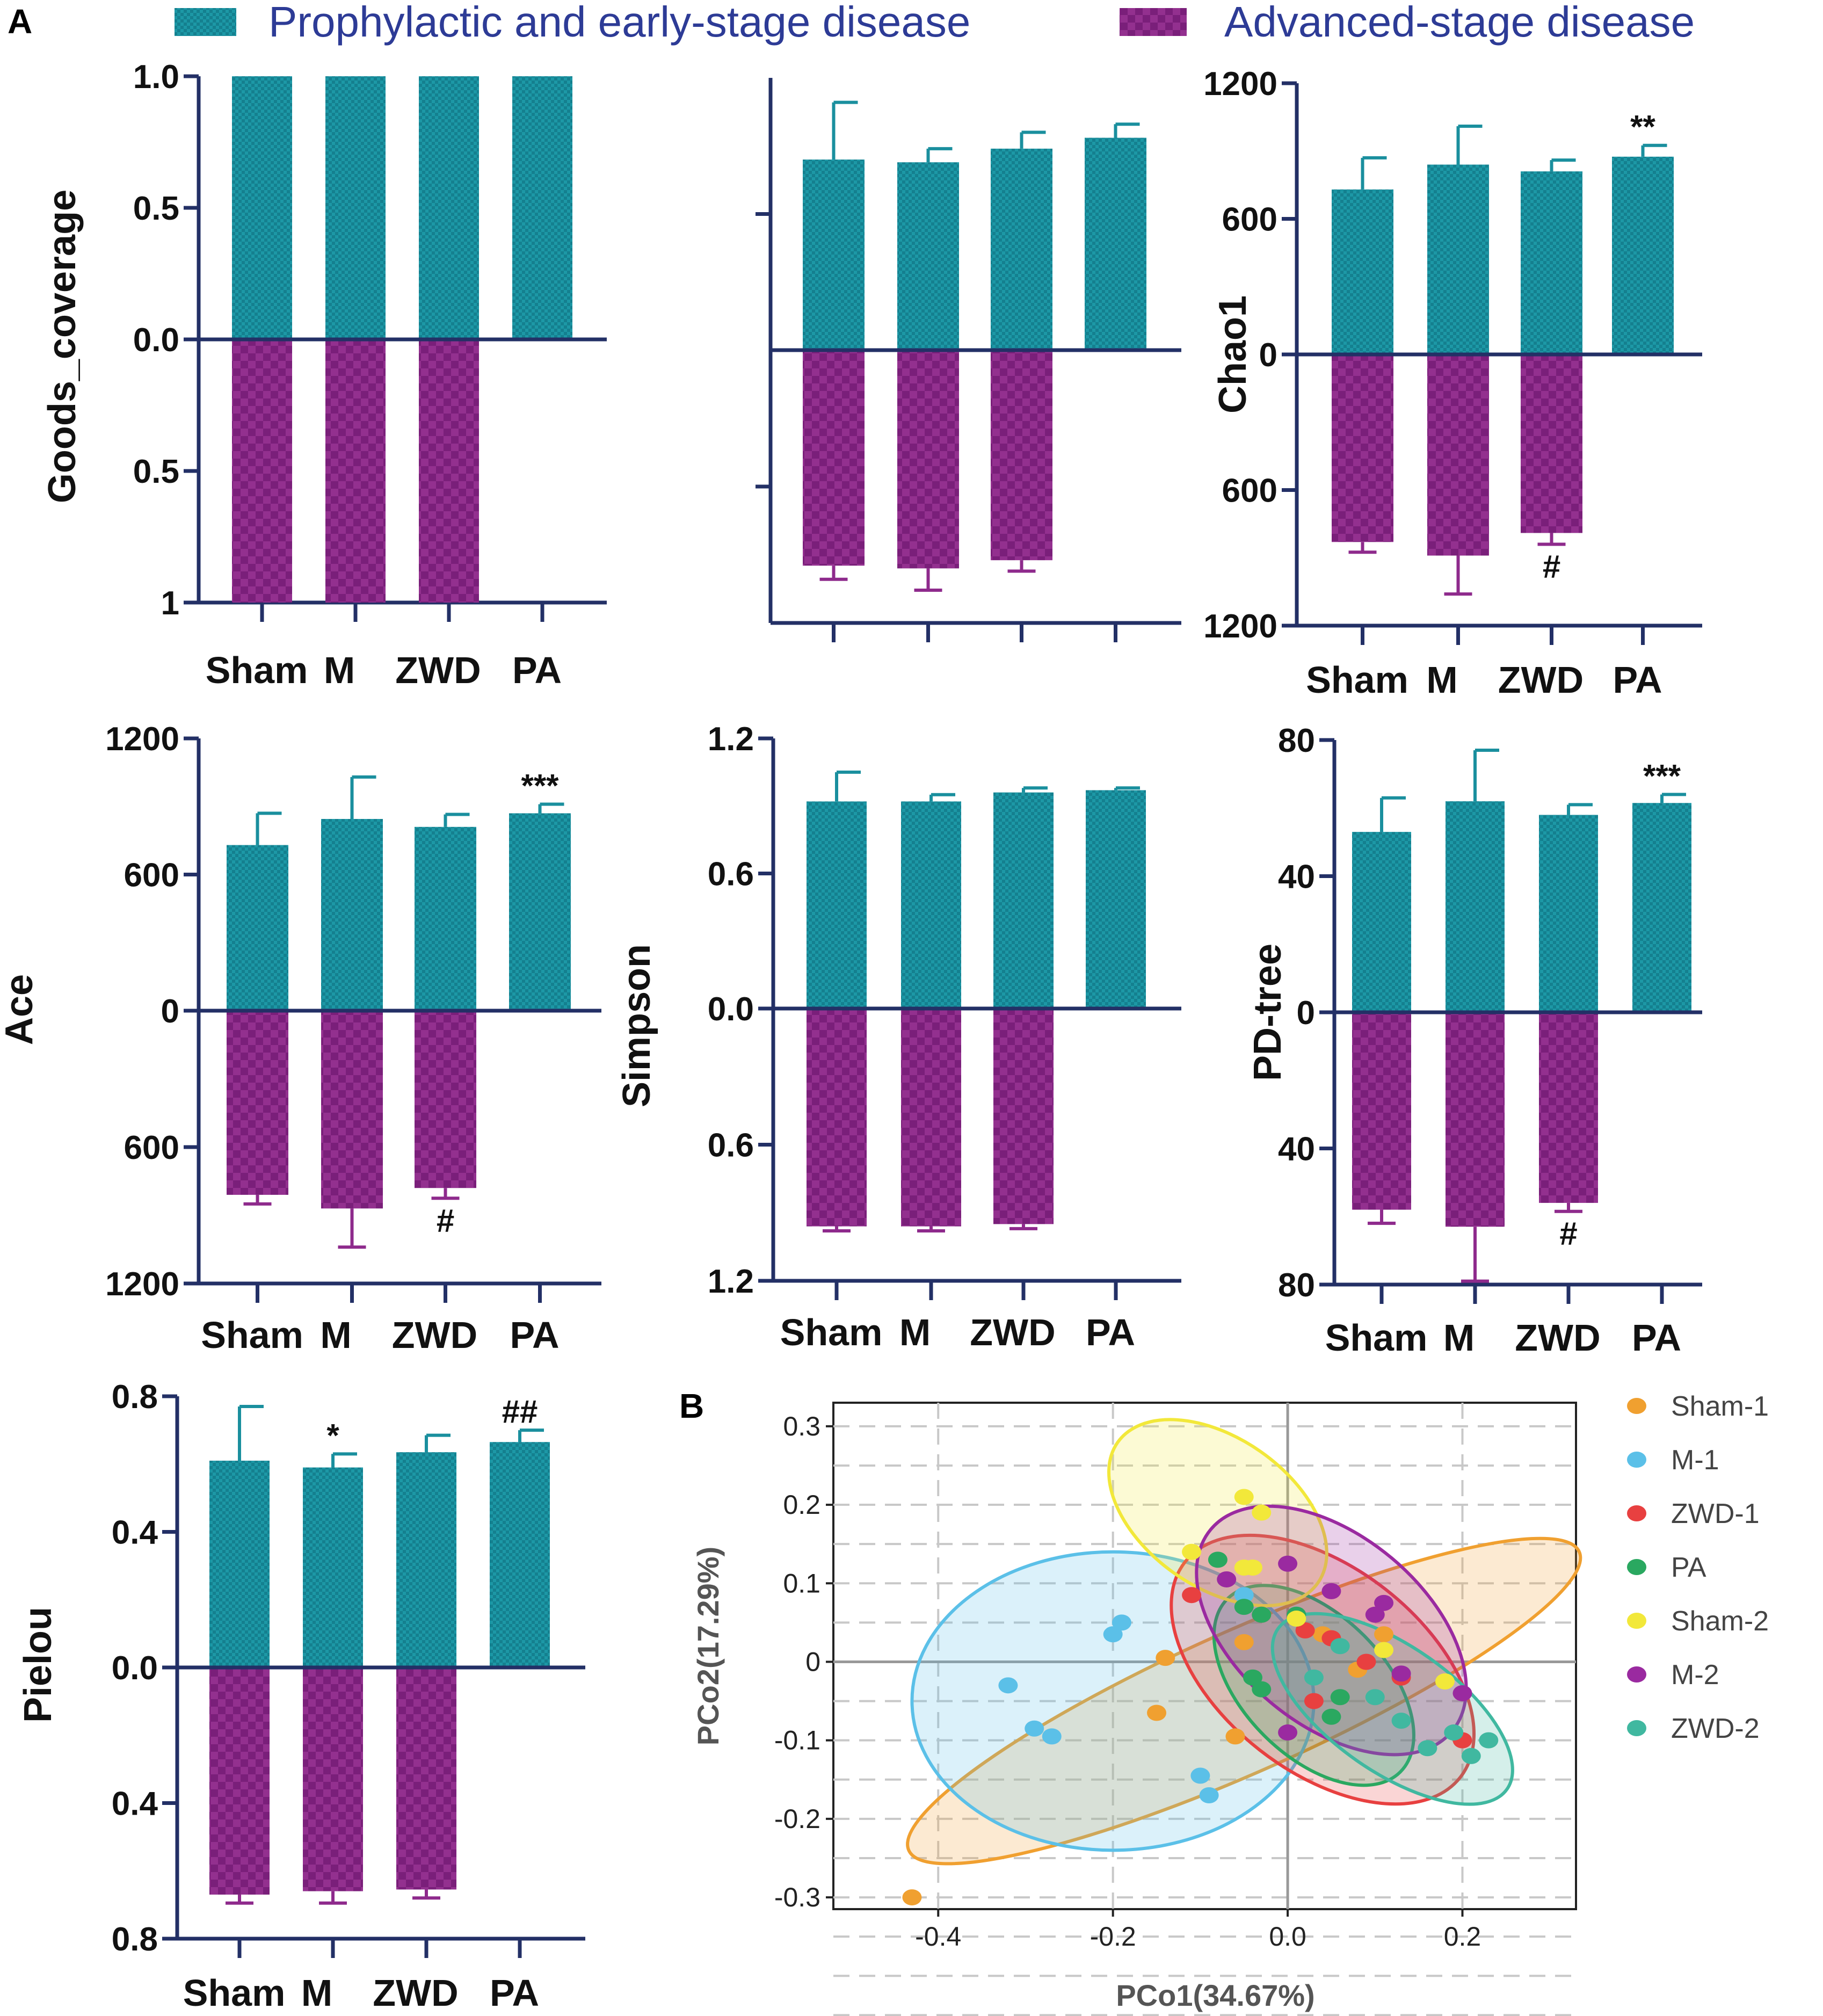 This screenshot has width=1823, height=2016. Describe the element at coordinates (797, 1819) in the screenshot. I see `y-tick-label: -0.2` at that location.